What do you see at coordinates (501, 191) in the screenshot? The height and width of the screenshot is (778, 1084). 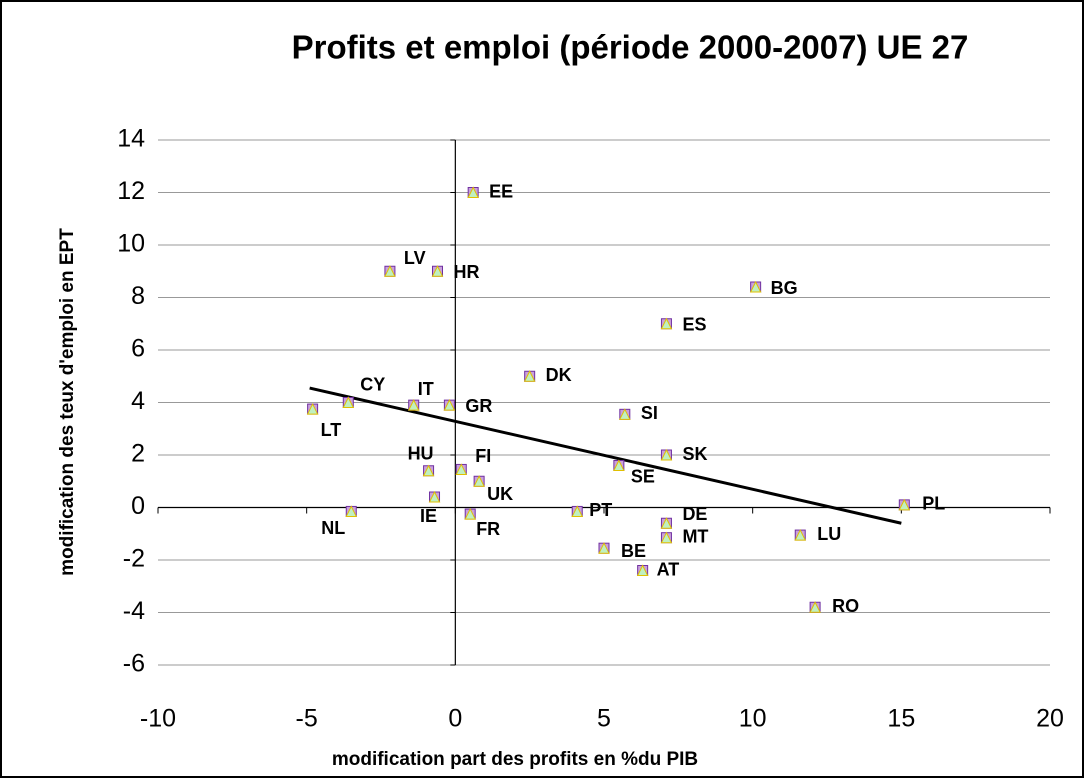 I see `point-label: EE` at bounding box center [501, 191].